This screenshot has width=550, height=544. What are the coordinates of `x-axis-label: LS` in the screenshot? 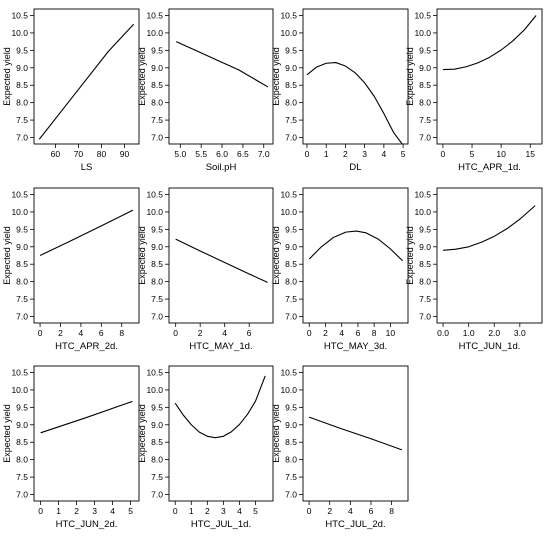 It's located at (87, 167).